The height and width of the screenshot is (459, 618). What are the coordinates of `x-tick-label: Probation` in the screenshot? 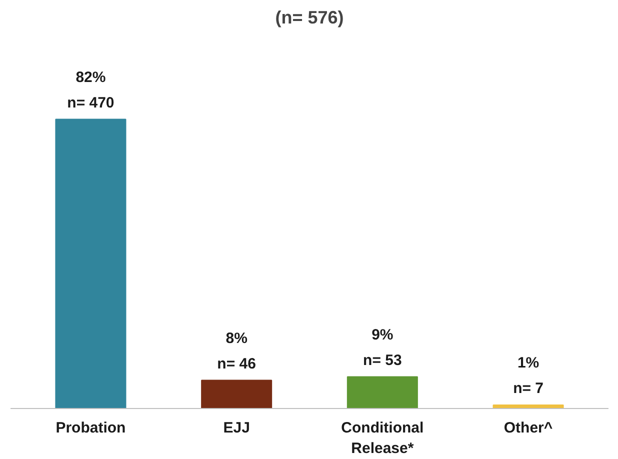 It's located at (91, 428).